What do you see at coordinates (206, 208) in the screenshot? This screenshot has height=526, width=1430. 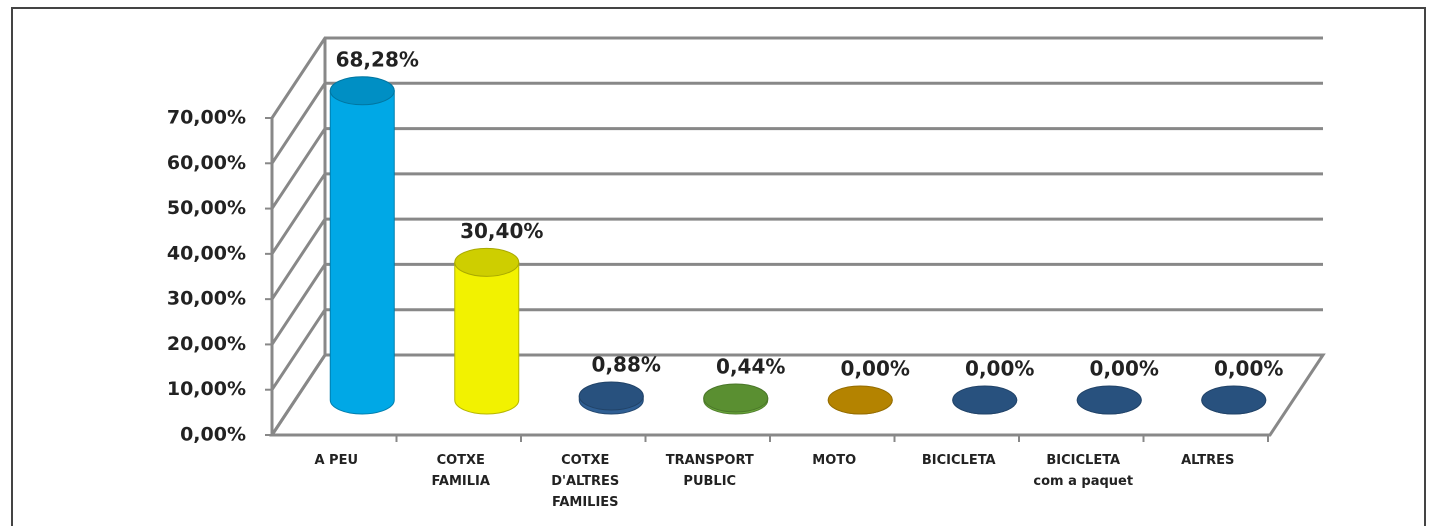 I see `y-tick-label: 50,00%` at bounding box center [206, 208].